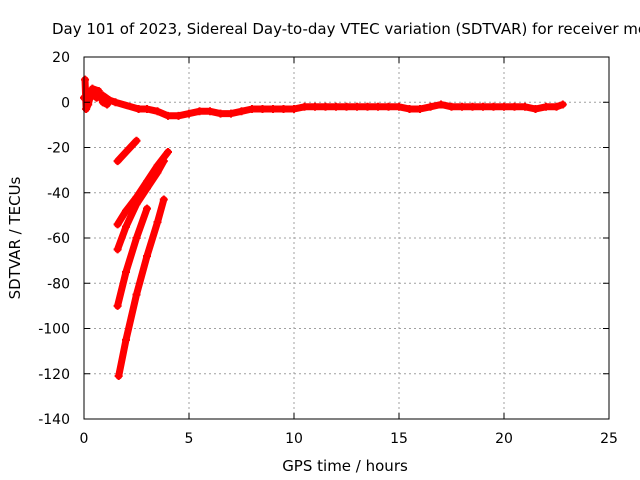 This screenshot has height=480, width=640. What do you see at coordinates (609, 439) in the screenshot?
I see `x-tick-label: 25` at bounding box center [609, 439].